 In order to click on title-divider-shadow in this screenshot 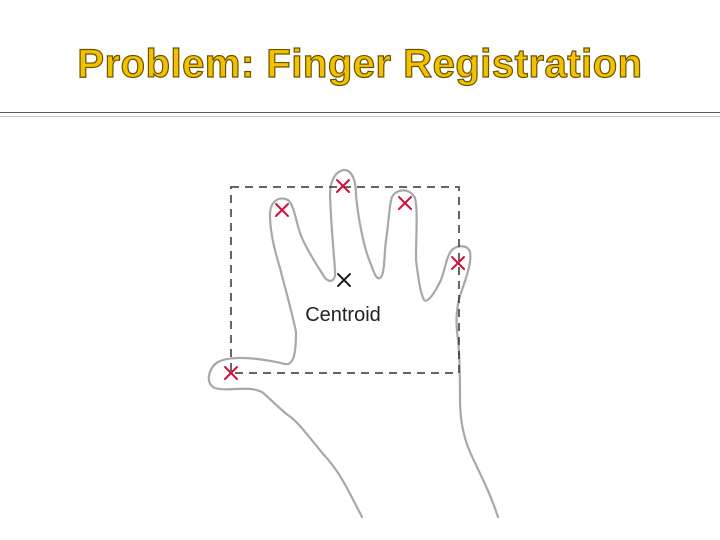, I will do `click(360, 116)`.